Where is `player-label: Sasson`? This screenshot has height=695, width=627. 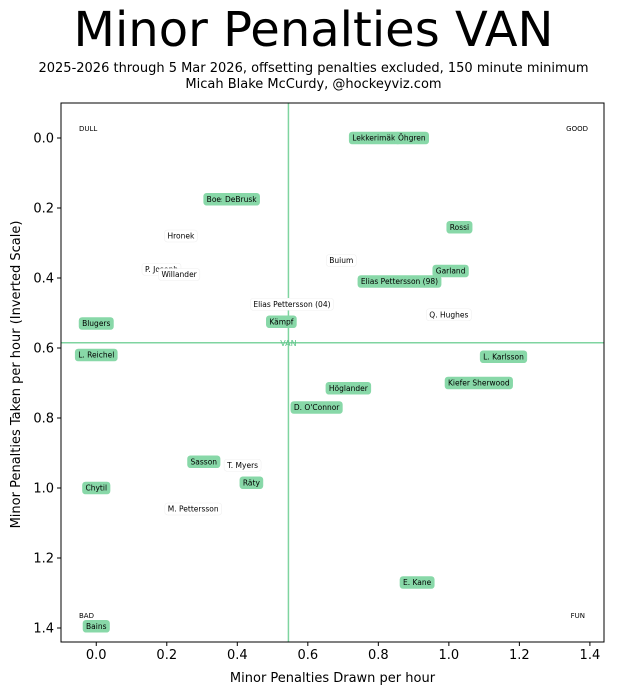 player-label: Sasson is located at coordinates (204, 461).